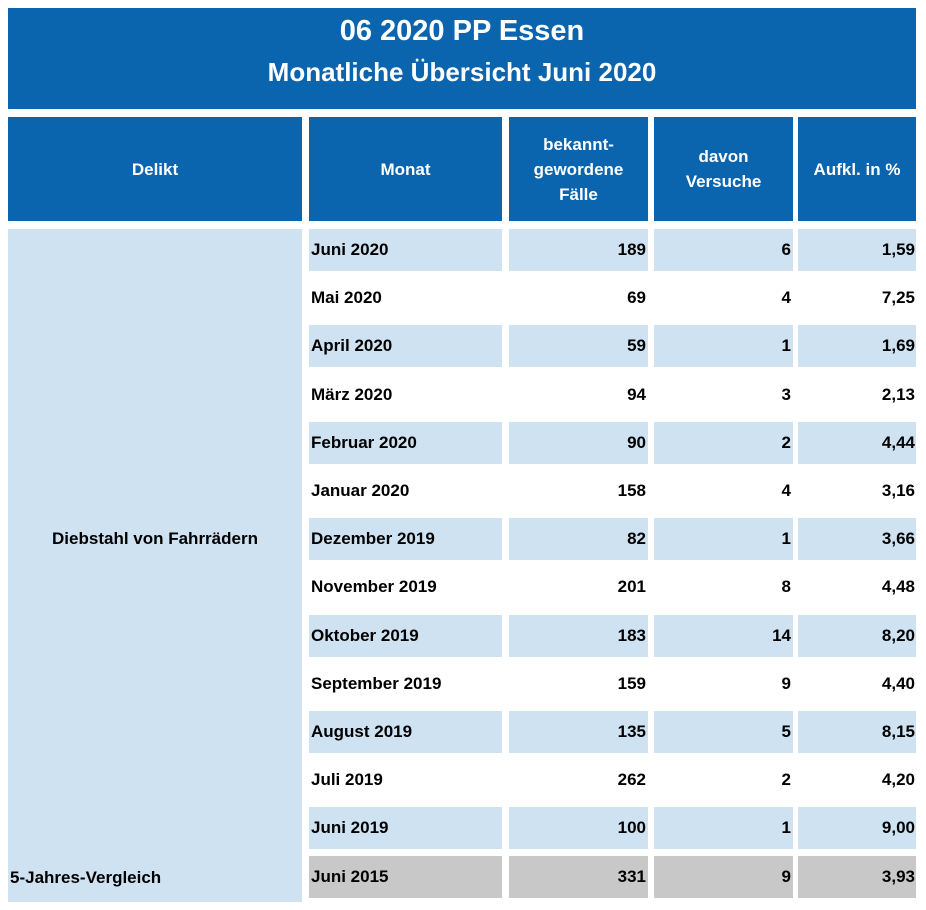 The height and width of the screenshot is (910, 926). What do you see at coordinates (786, 394) in the screenshot?
I see `row-versuche: 3` at bounding box center [786, 394].